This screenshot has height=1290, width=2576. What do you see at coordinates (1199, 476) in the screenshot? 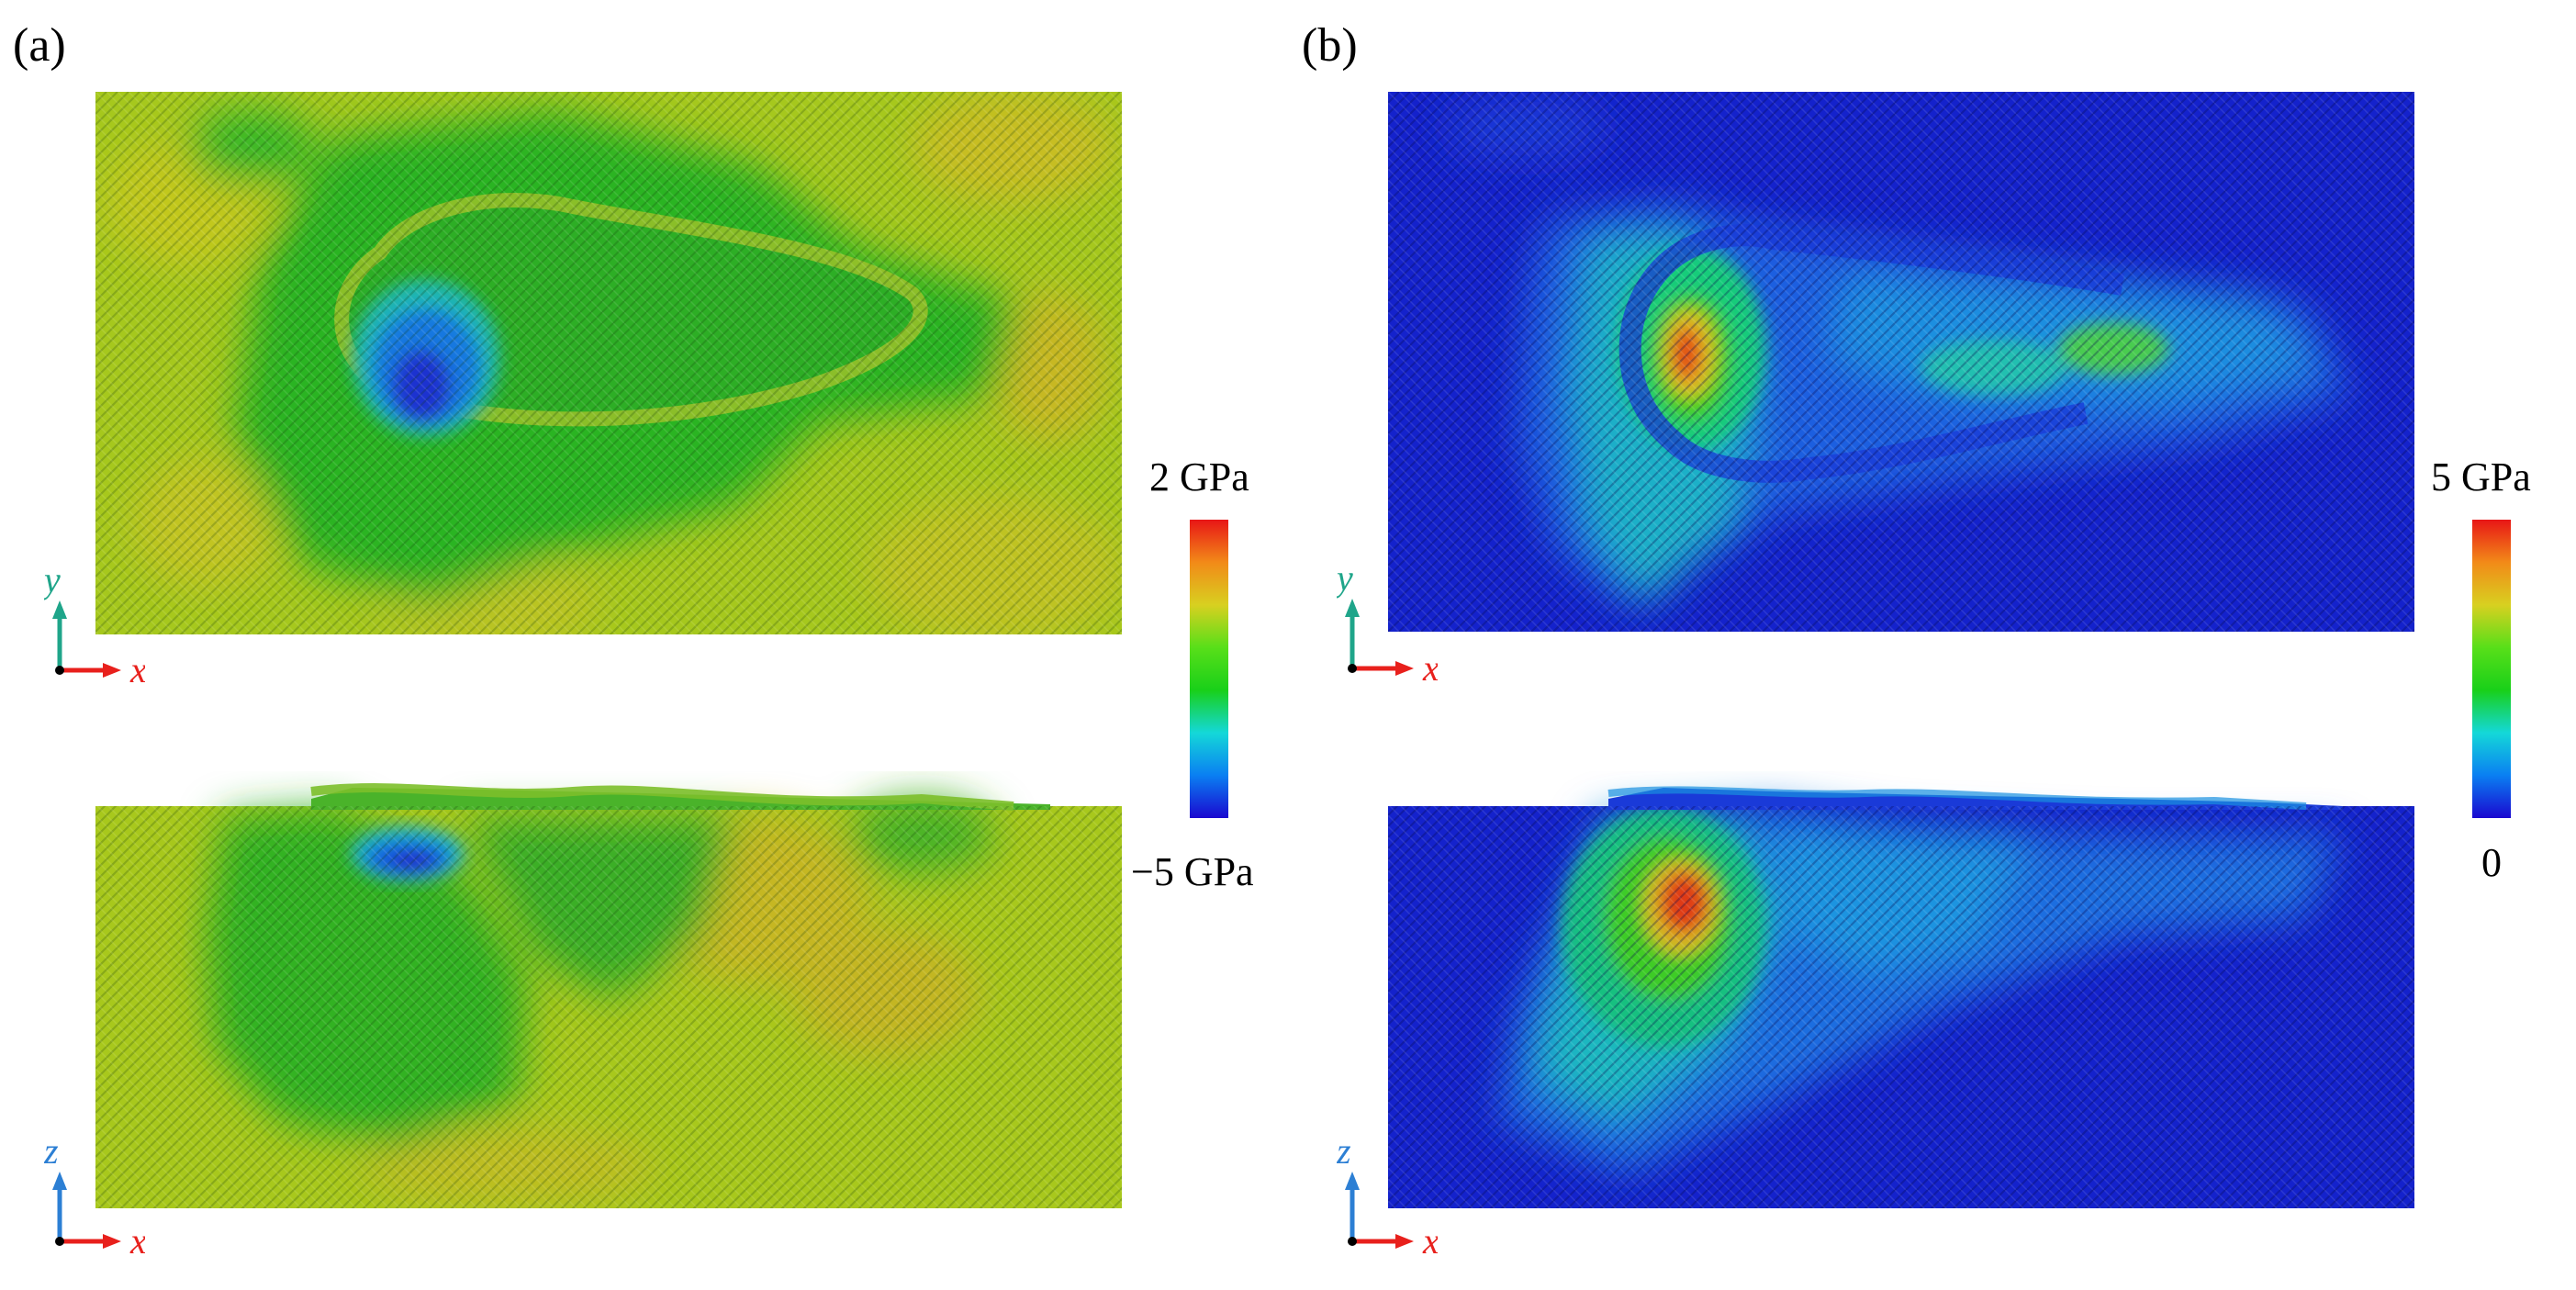
I see `colorbar-a-max-label: 2 GPa` at bounding box center [1199, 476].